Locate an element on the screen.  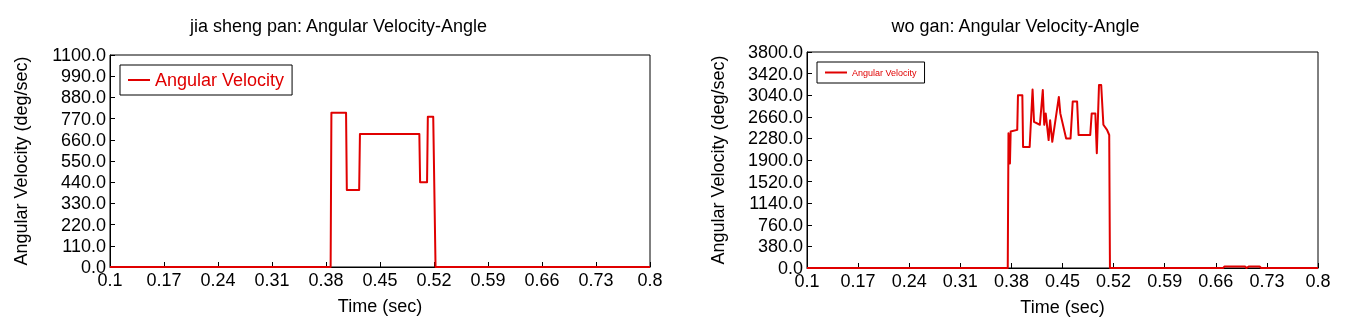
y-tick-label: 550.0 is located at coordinates (83, 161).